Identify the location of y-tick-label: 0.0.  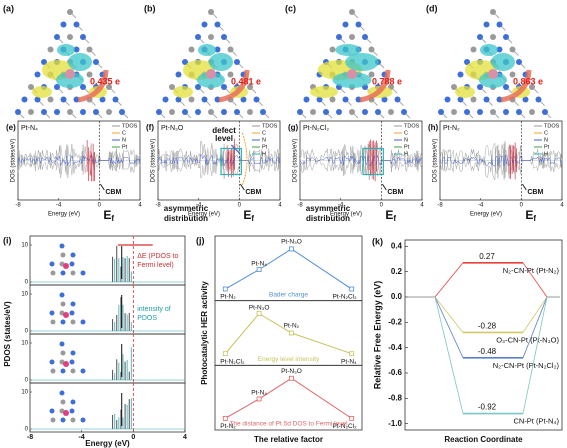
(397, 296).